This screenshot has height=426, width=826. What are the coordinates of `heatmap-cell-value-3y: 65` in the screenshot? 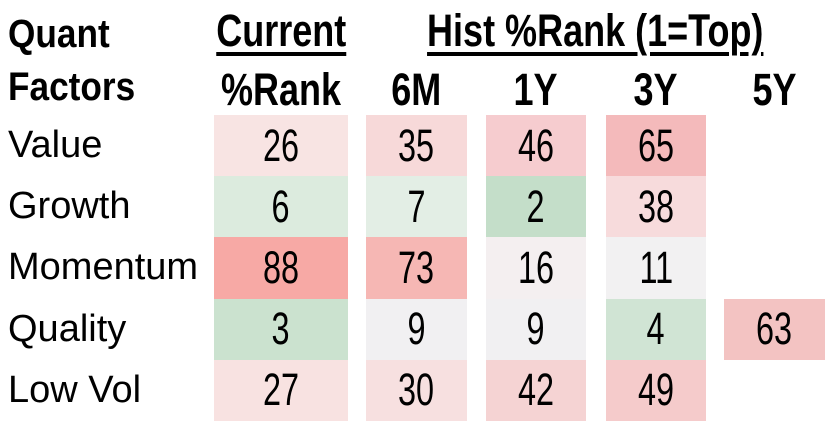 It's located at (656, 146).